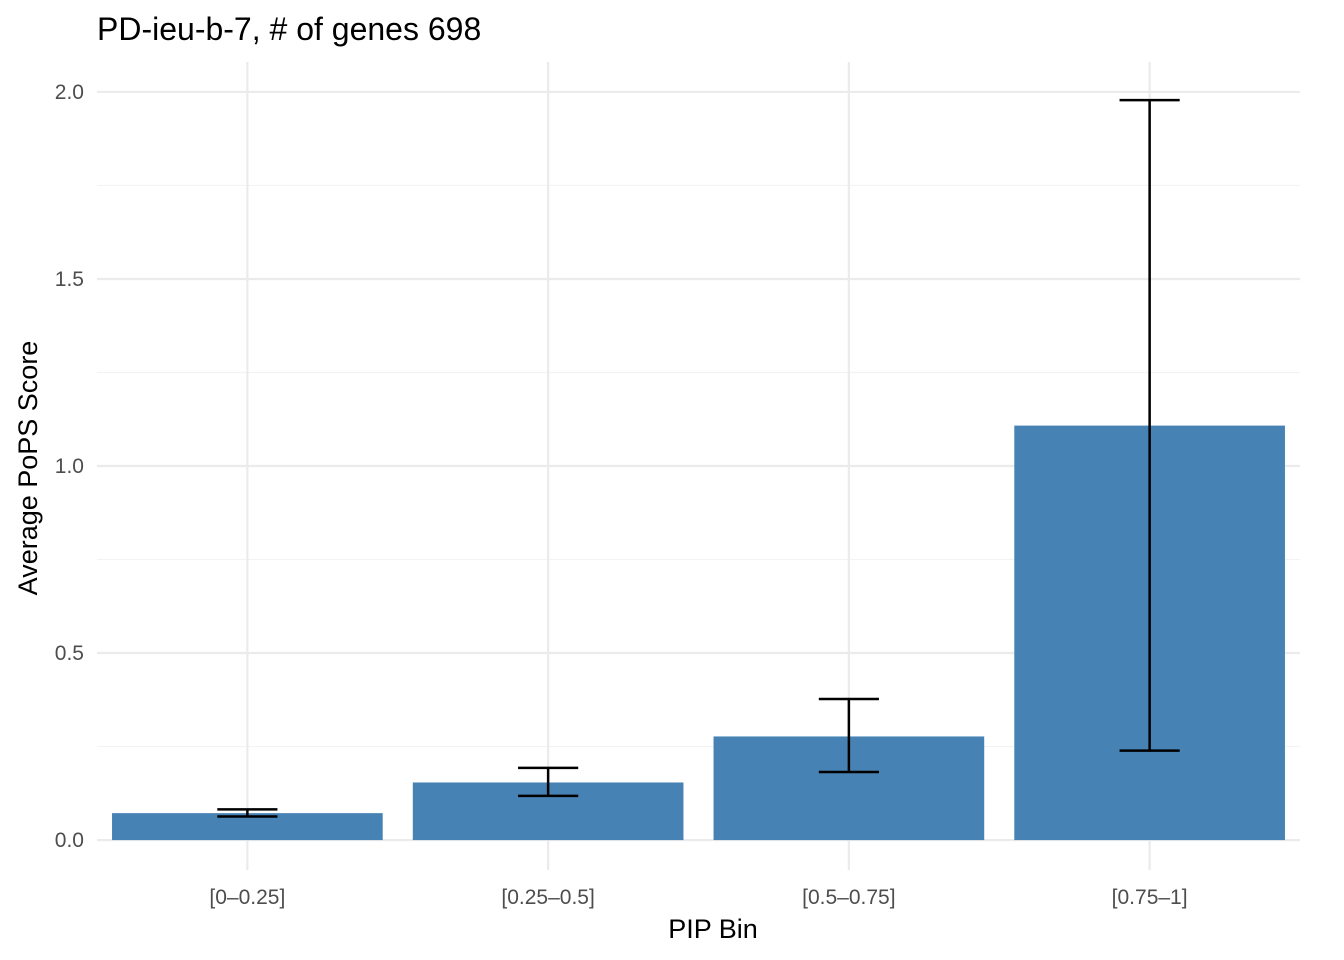  Describe the element at coordinates (848, 897) in the screenshot. I see `x-tick-label: [0.5–0.75]` at that location.